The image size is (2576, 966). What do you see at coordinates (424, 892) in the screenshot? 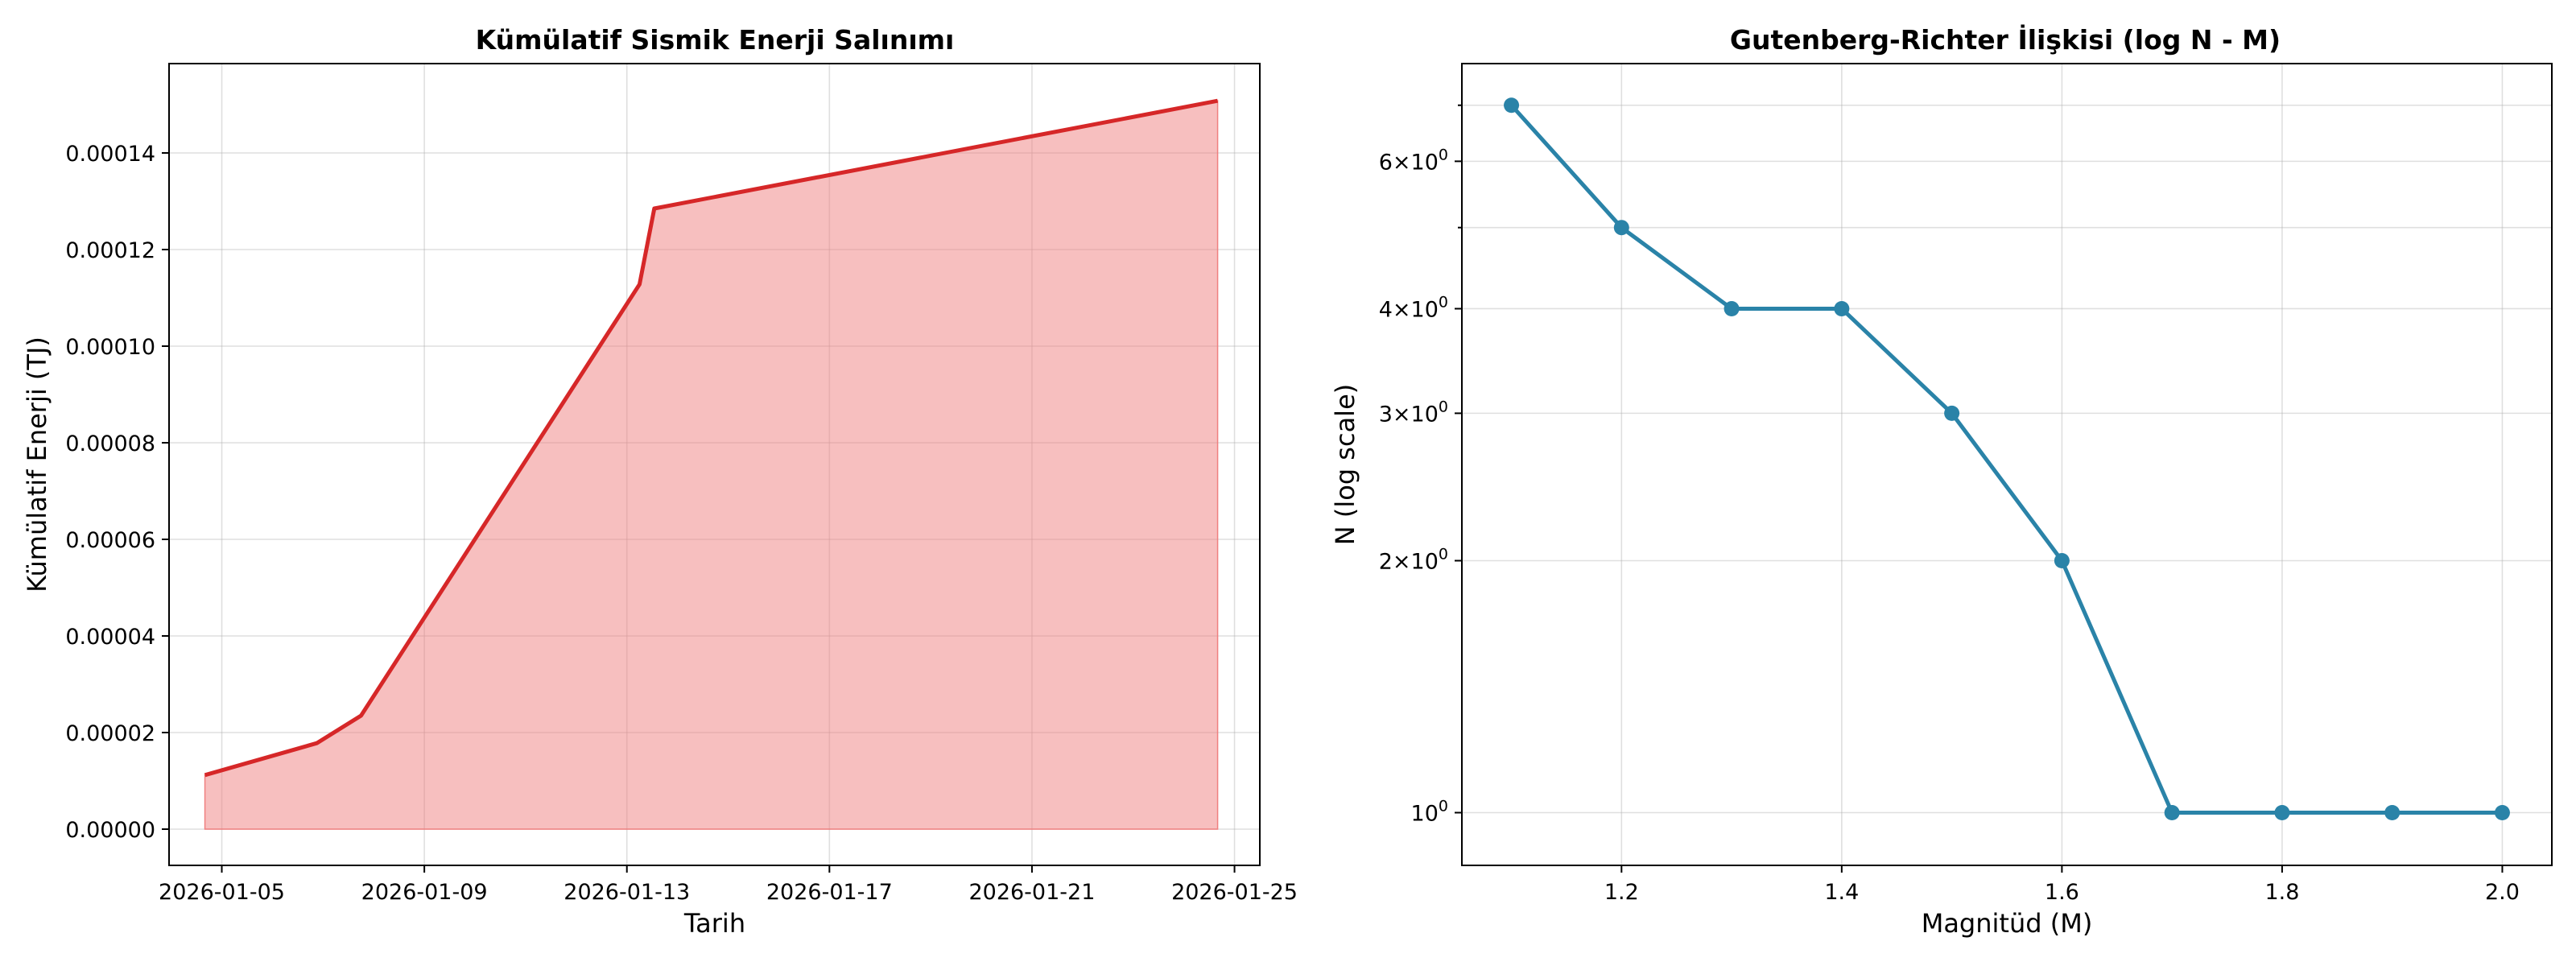
I see `energy-x-tick-label: 2026-01-09` at bounding box center [424, 892].